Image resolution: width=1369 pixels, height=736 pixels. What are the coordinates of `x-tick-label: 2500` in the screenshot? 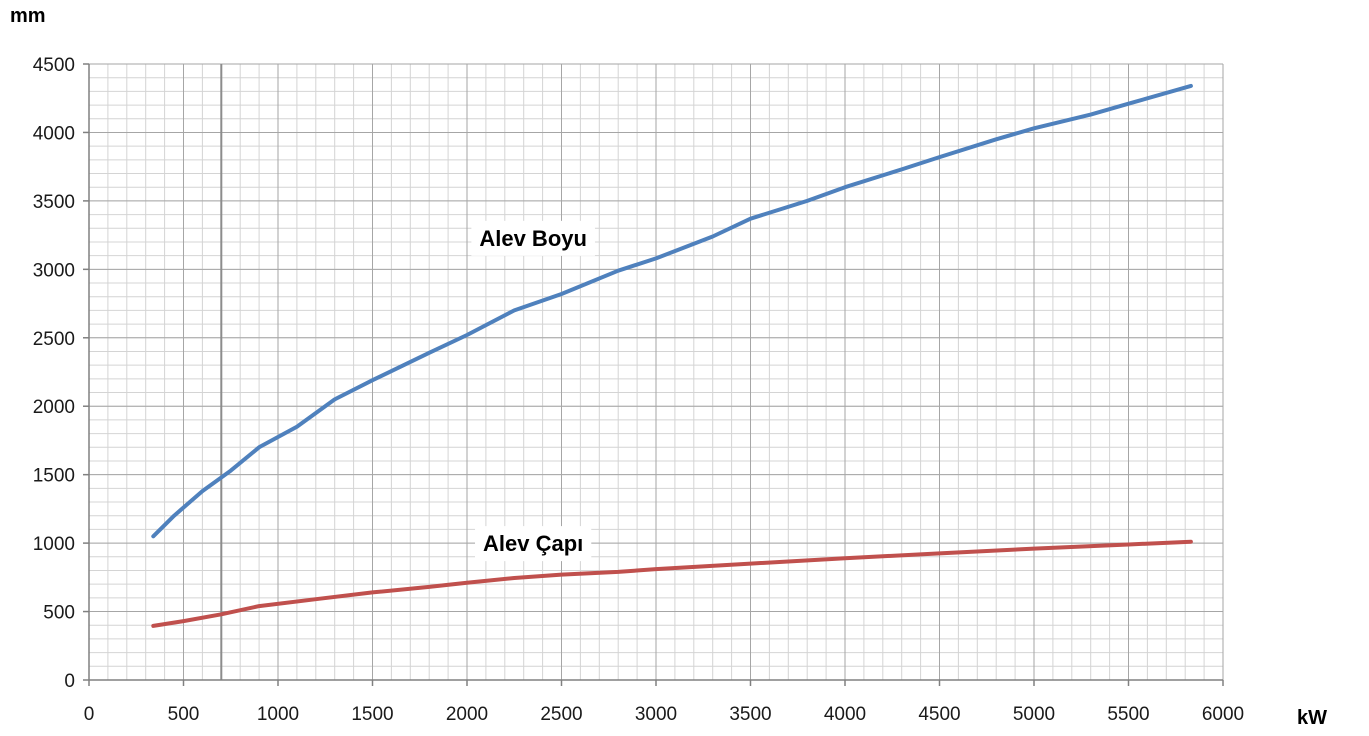 It's located at (561, 714).